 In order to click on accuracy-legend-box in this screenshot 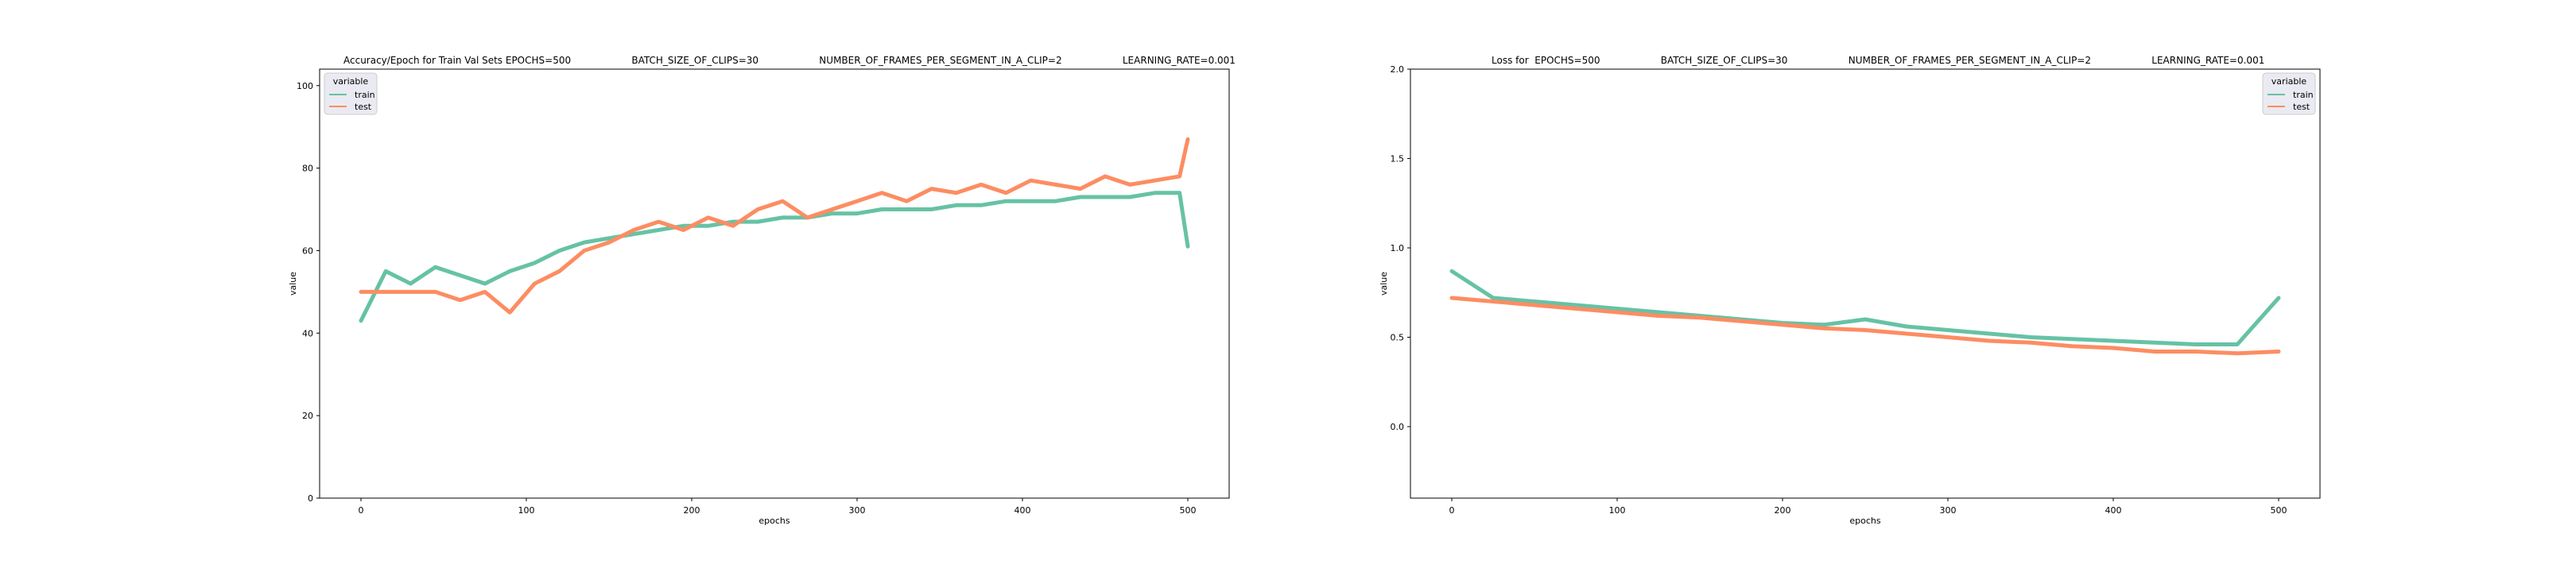, I will do `click(351, 93)`.